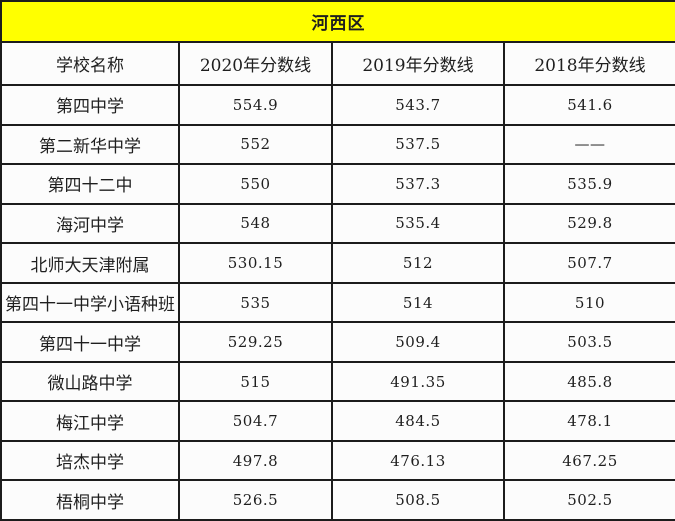 This screenshot has height=521, width=675. What do you see at coordinates (418, 263) in the screenshot?
I see `score-2019-cell: 512` at bounding box center [418, 263].